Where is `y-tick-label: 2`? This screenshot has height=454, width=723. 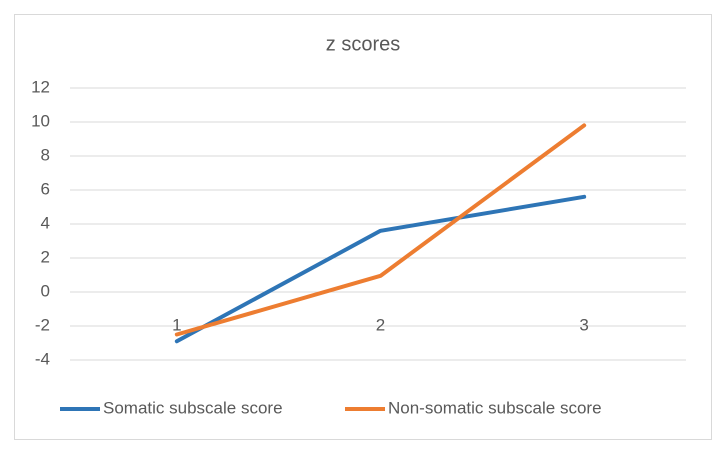 y-tick-label: 2 is located at coordinates (45, 256).